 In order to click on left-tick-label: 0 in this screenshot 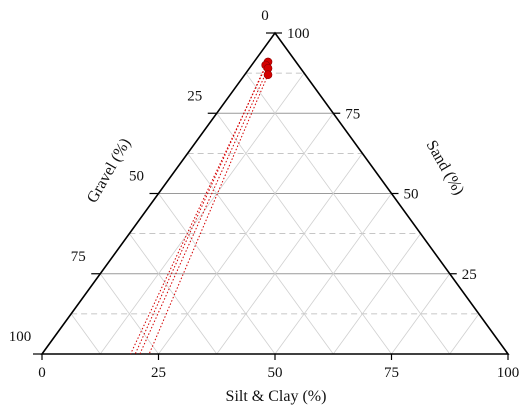, I will do `click(265, 16)`.